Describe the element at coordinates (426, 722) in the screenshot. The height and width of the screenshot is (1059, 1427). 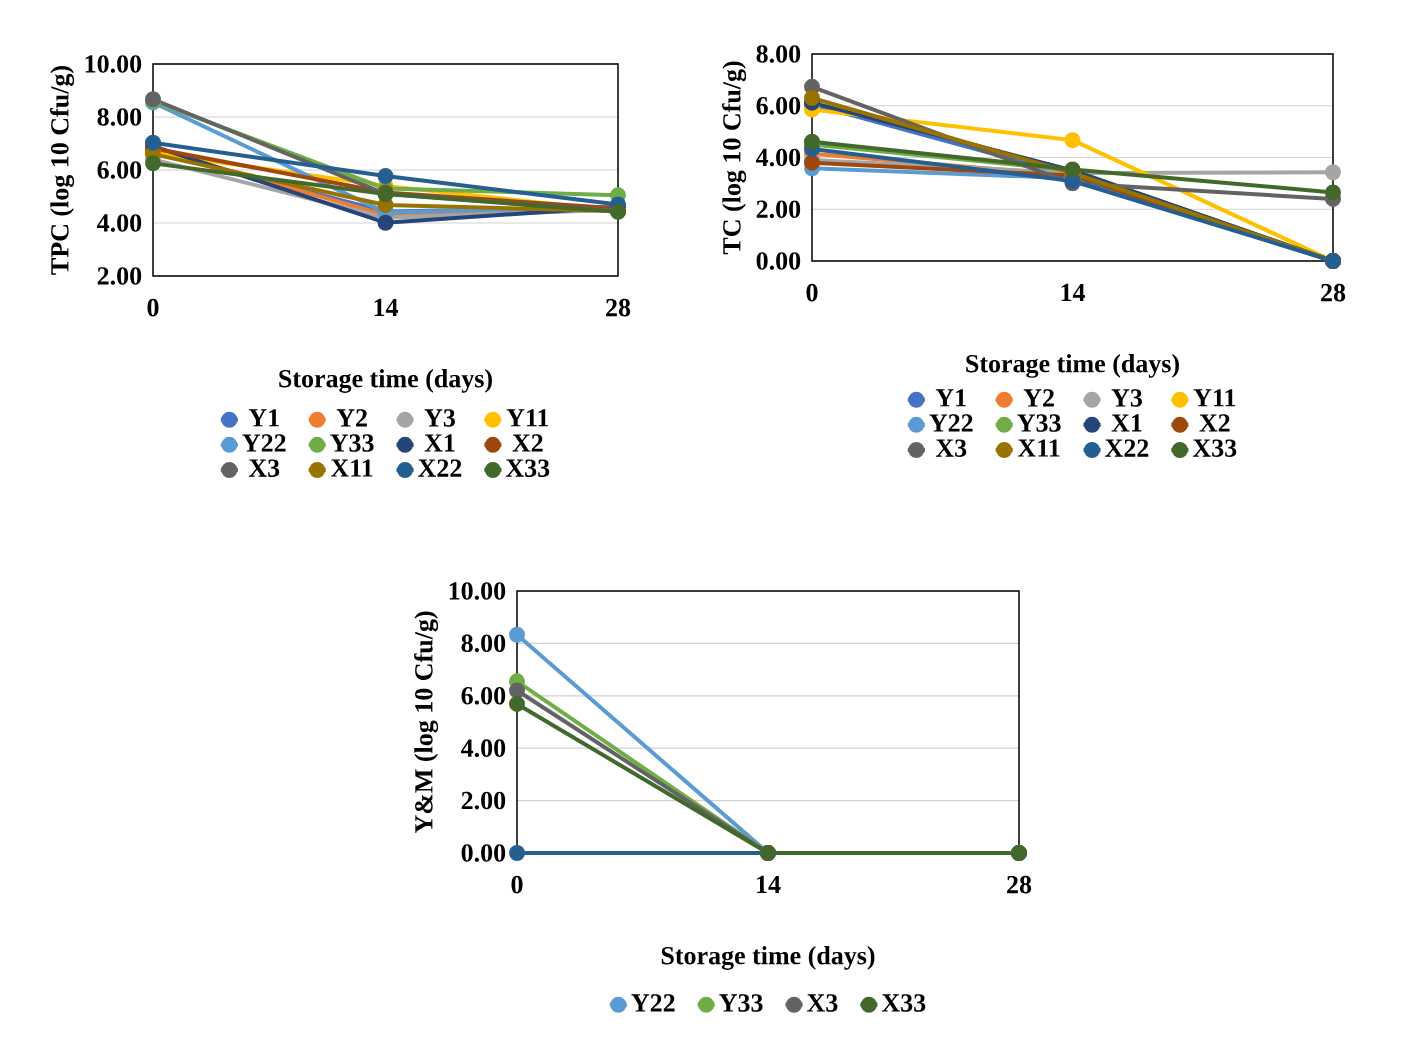
I see `y-axis-title: Y&M (log 10 Cfu/g)` at that location.